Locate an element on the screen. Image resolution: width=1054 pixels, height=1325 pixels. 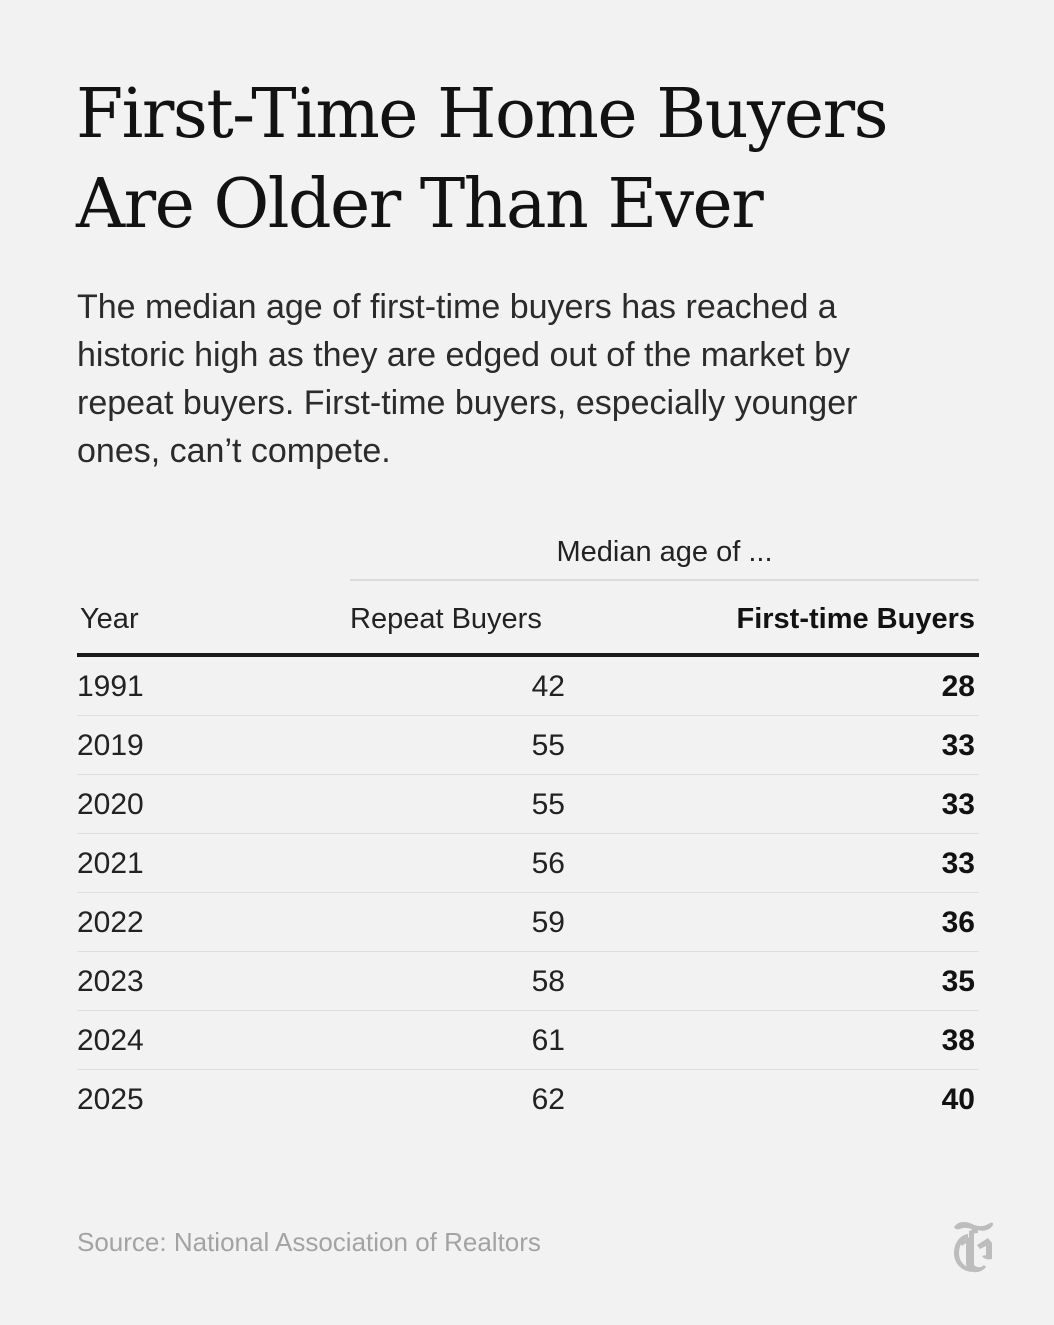
cell-repeat-buyers: 56 is located at coordinates (548, 863).